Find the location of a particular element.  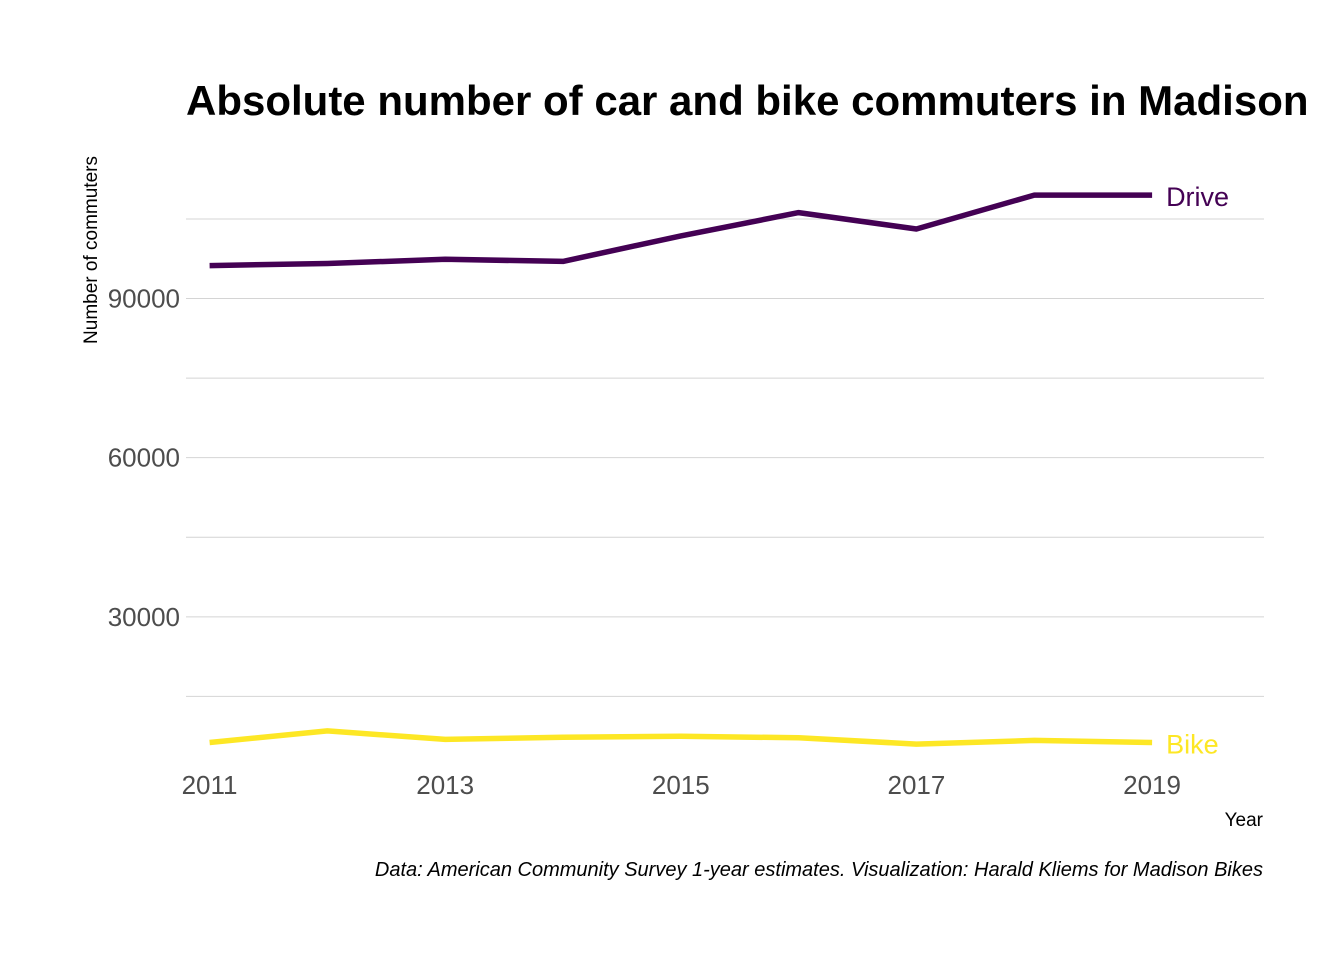

series-end-labels: Drive Bike is located at coordinates (1197, 470).